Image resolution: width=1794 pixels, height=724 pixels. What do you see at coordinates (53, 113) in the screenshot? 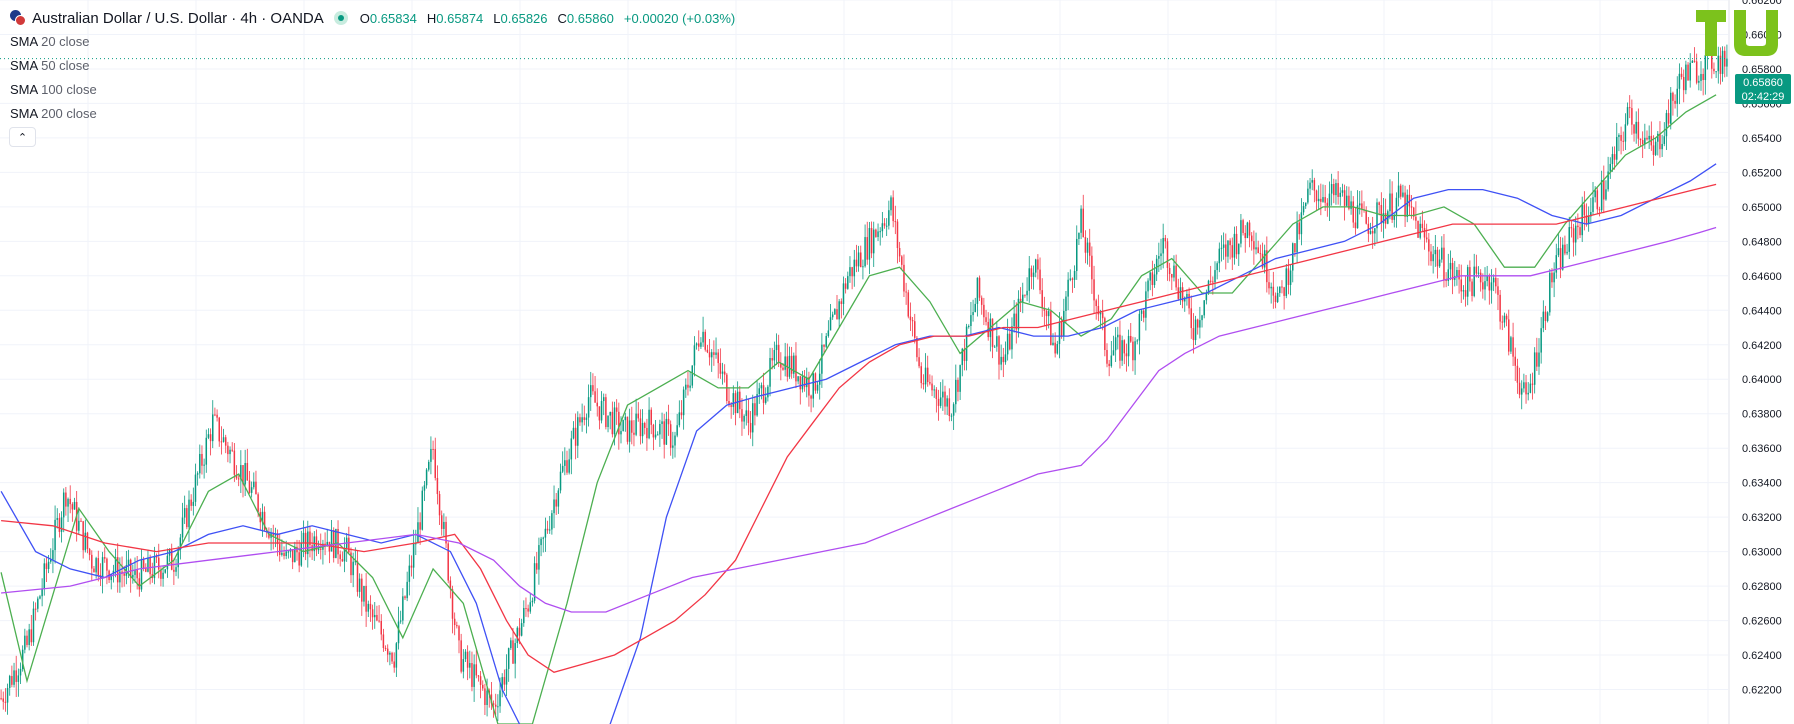
I see `indicator-sma-200: SMA 200 close` at bounding box center [53, 113].